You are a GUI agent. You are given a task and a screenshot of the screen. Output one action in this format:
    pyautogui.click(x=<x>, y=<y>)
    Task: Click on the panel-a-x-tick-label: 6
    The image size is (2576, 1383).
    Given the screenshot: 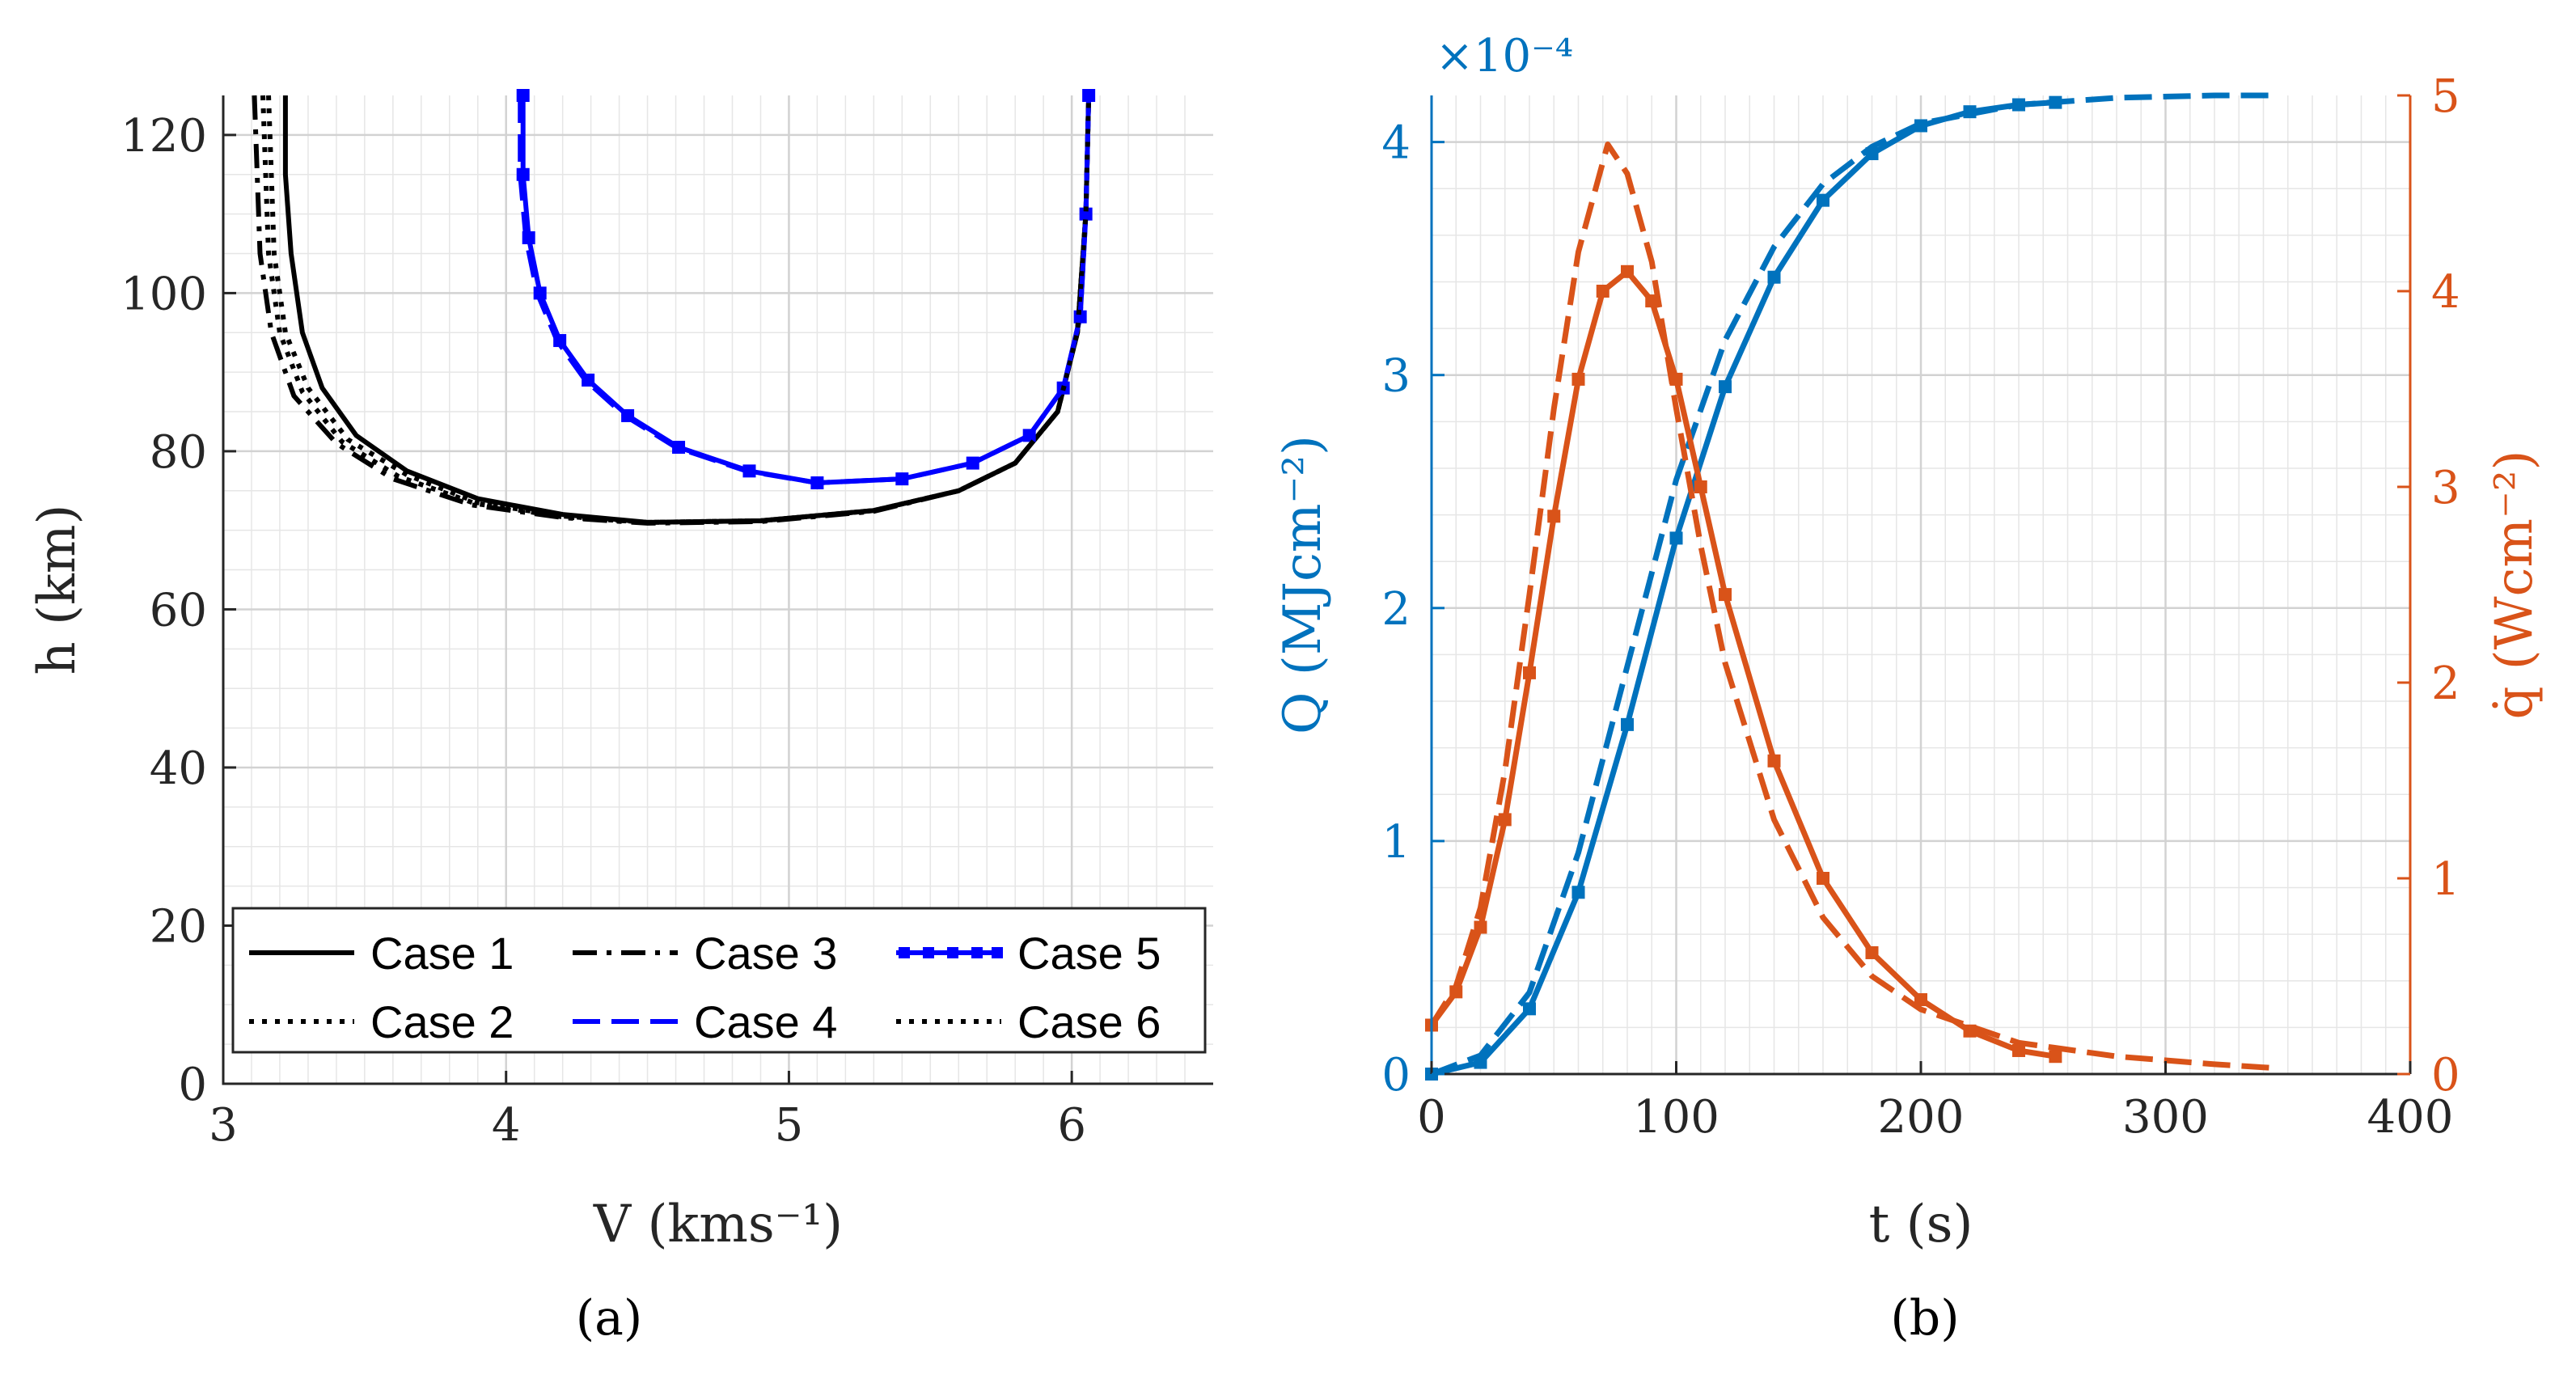 What is the action you would take?
    pyautogui.click(x=1072, y=1125)
    